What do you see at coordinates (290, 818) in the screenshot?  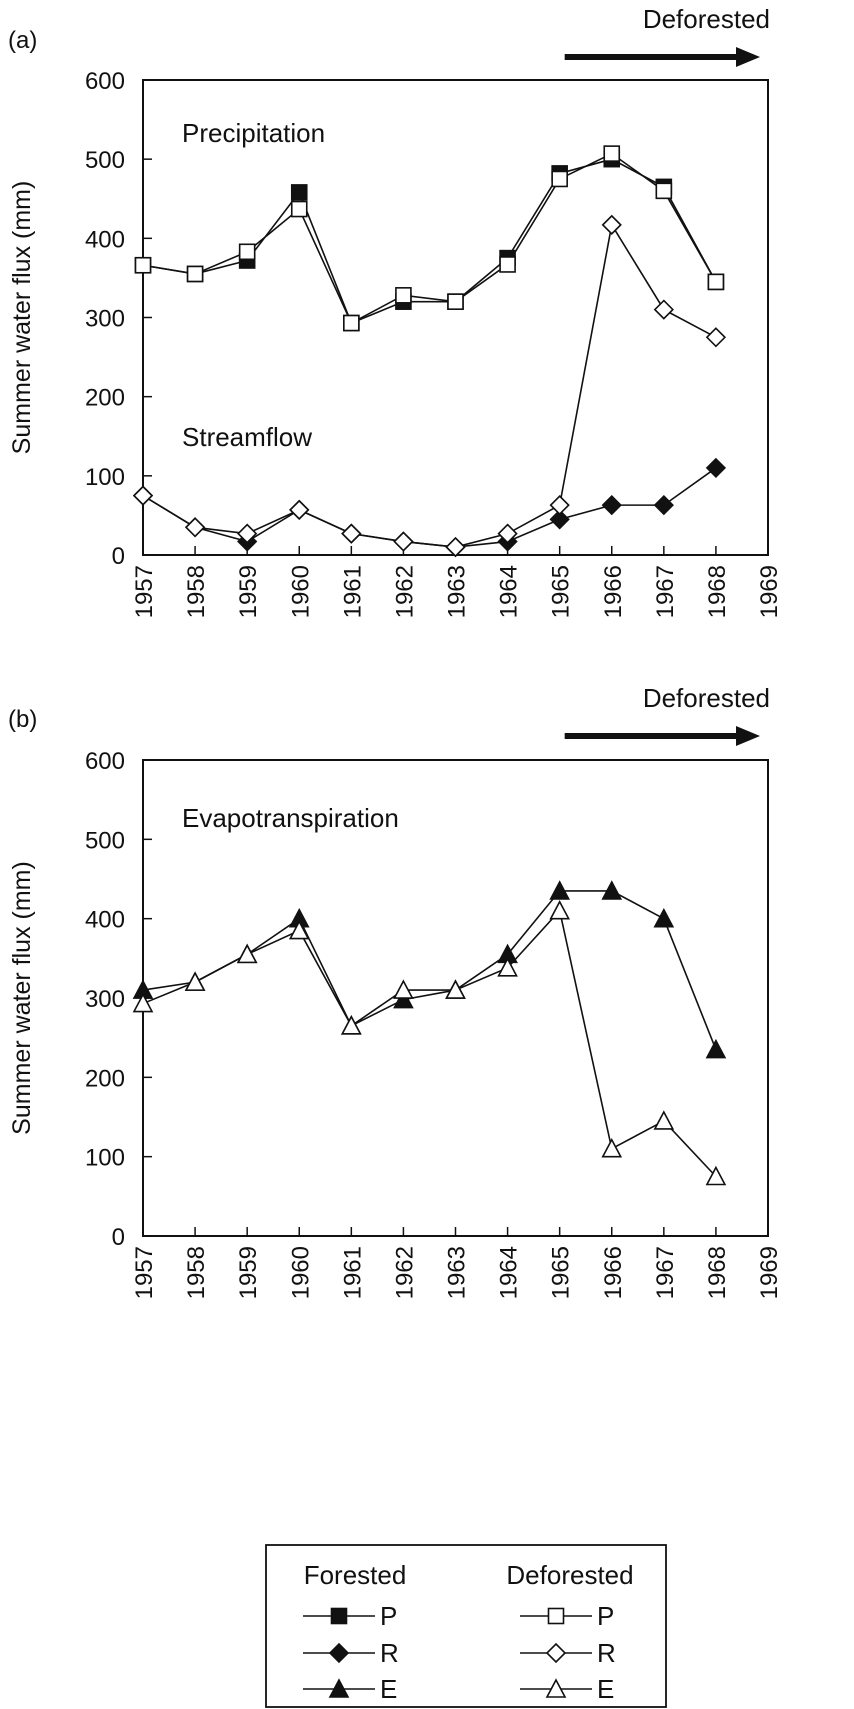 I see `series-annotation: Evapotranspiration` at bounding box center [290, 818].